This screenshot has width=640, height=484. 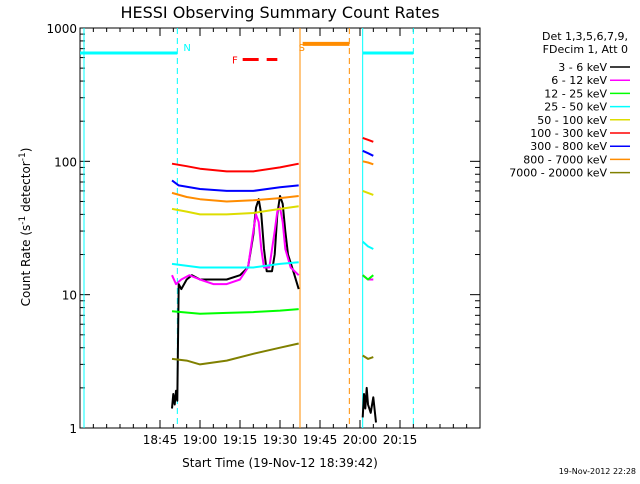 I want to click on y-axis-label: Count Rate (s-1 detector-1), so click(x=25, y=227).